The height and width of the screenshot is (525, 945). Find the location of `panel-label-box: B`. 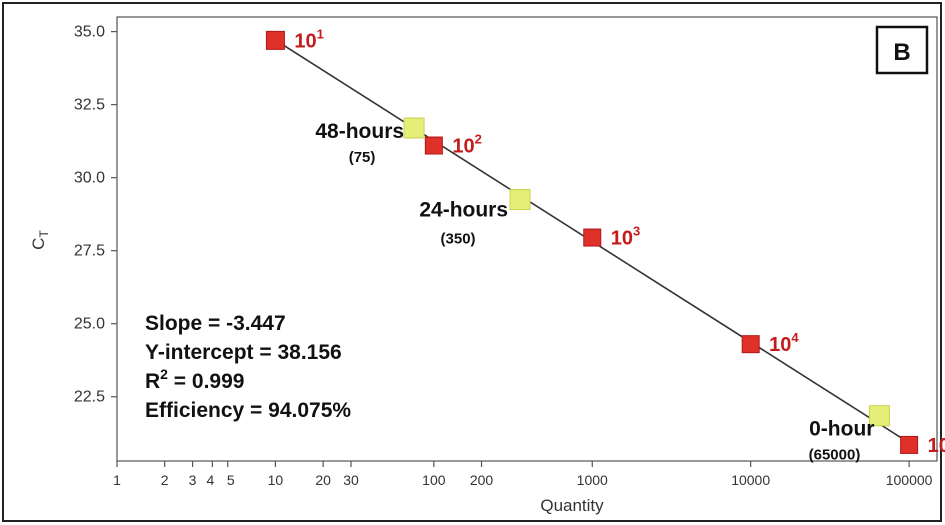

panel-label-box: B is located at coordinates (902, 50).